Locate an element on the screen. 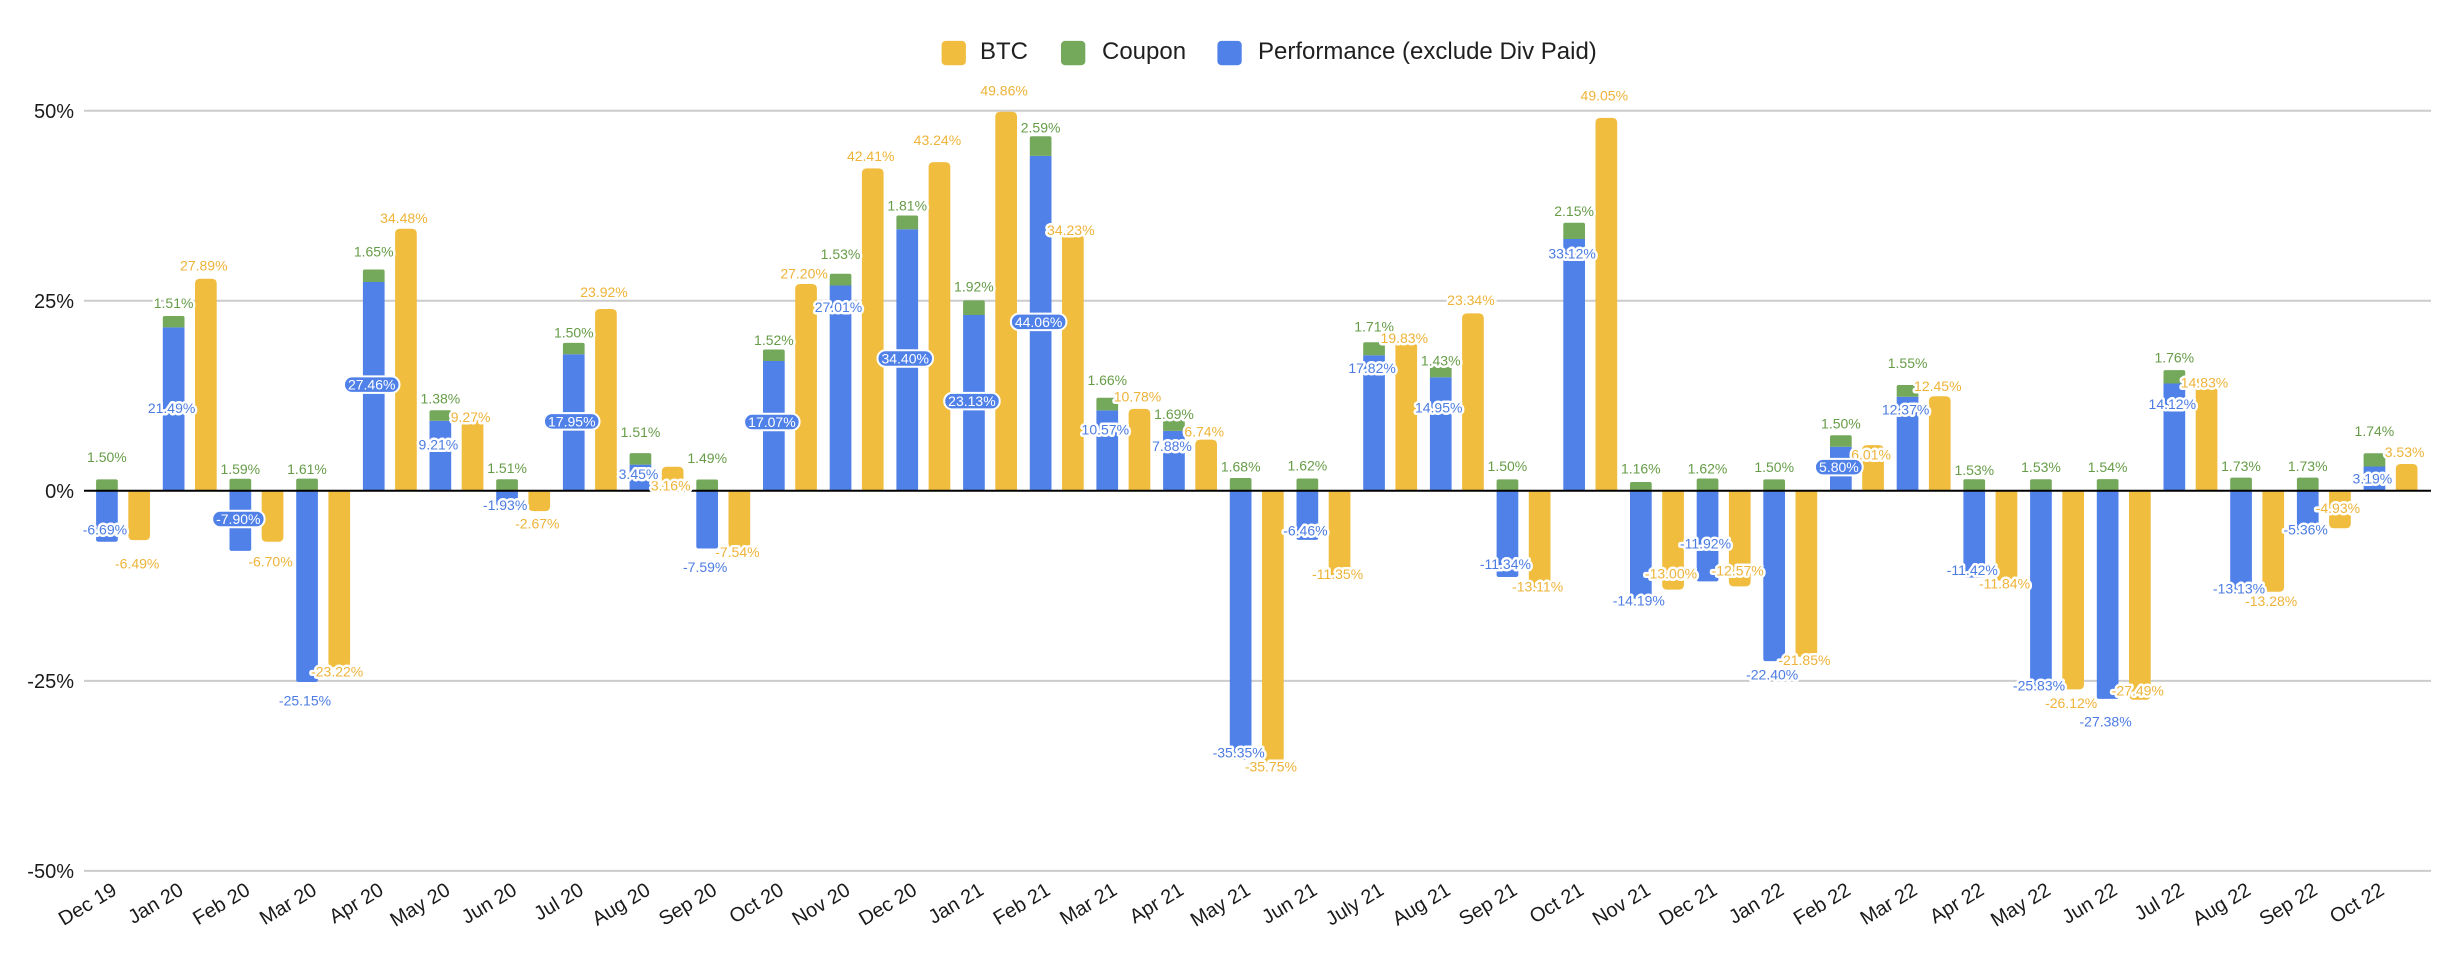 This screenshot has width=2460, height=963. svg-text: 27.20% is located at coordinates (803, 274).